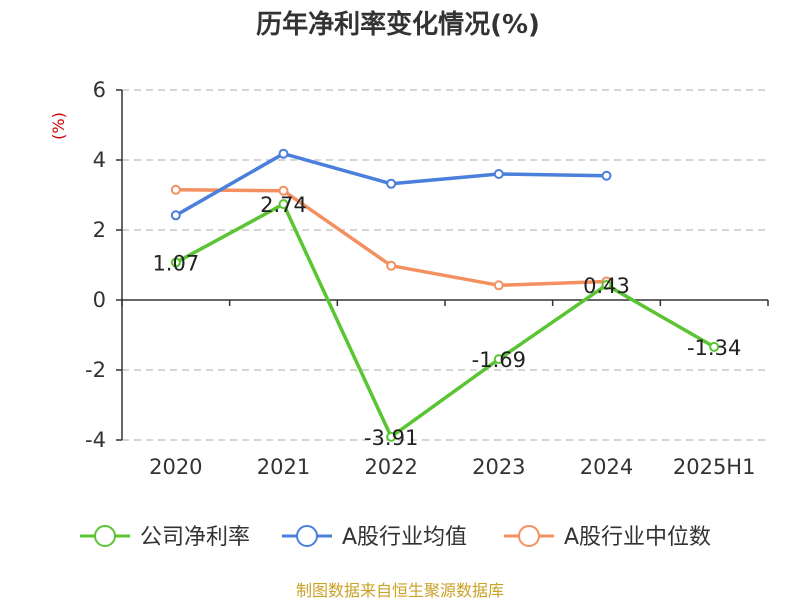 The width and height of the screenshot is (800, 600). What do you see at coordinates (498, 467) in the screenshot?
I see `x-tick-label: 2023` at bounding box center [498, 467].